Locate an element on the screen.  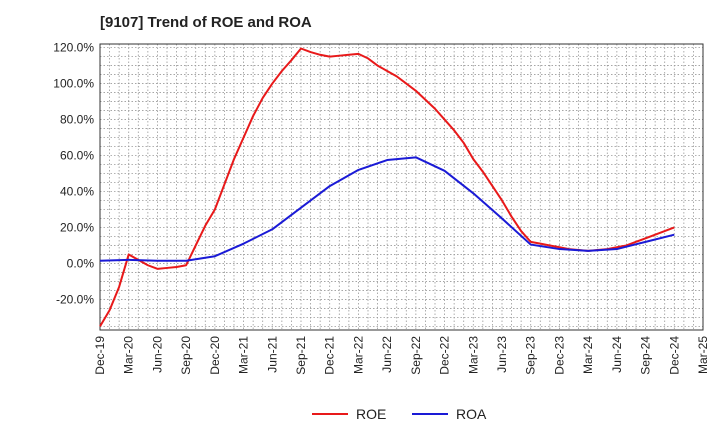
y-tick-label: 100.0% is located at coordinates (73, 84).